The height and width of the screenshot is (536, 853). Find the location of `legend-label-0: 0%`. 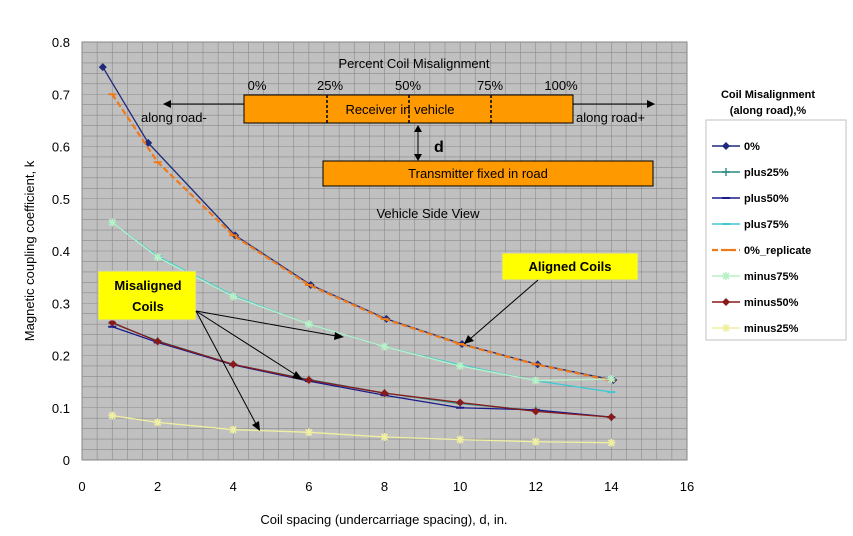

legend-label-0: 0% is located at coordinates (752, 147).